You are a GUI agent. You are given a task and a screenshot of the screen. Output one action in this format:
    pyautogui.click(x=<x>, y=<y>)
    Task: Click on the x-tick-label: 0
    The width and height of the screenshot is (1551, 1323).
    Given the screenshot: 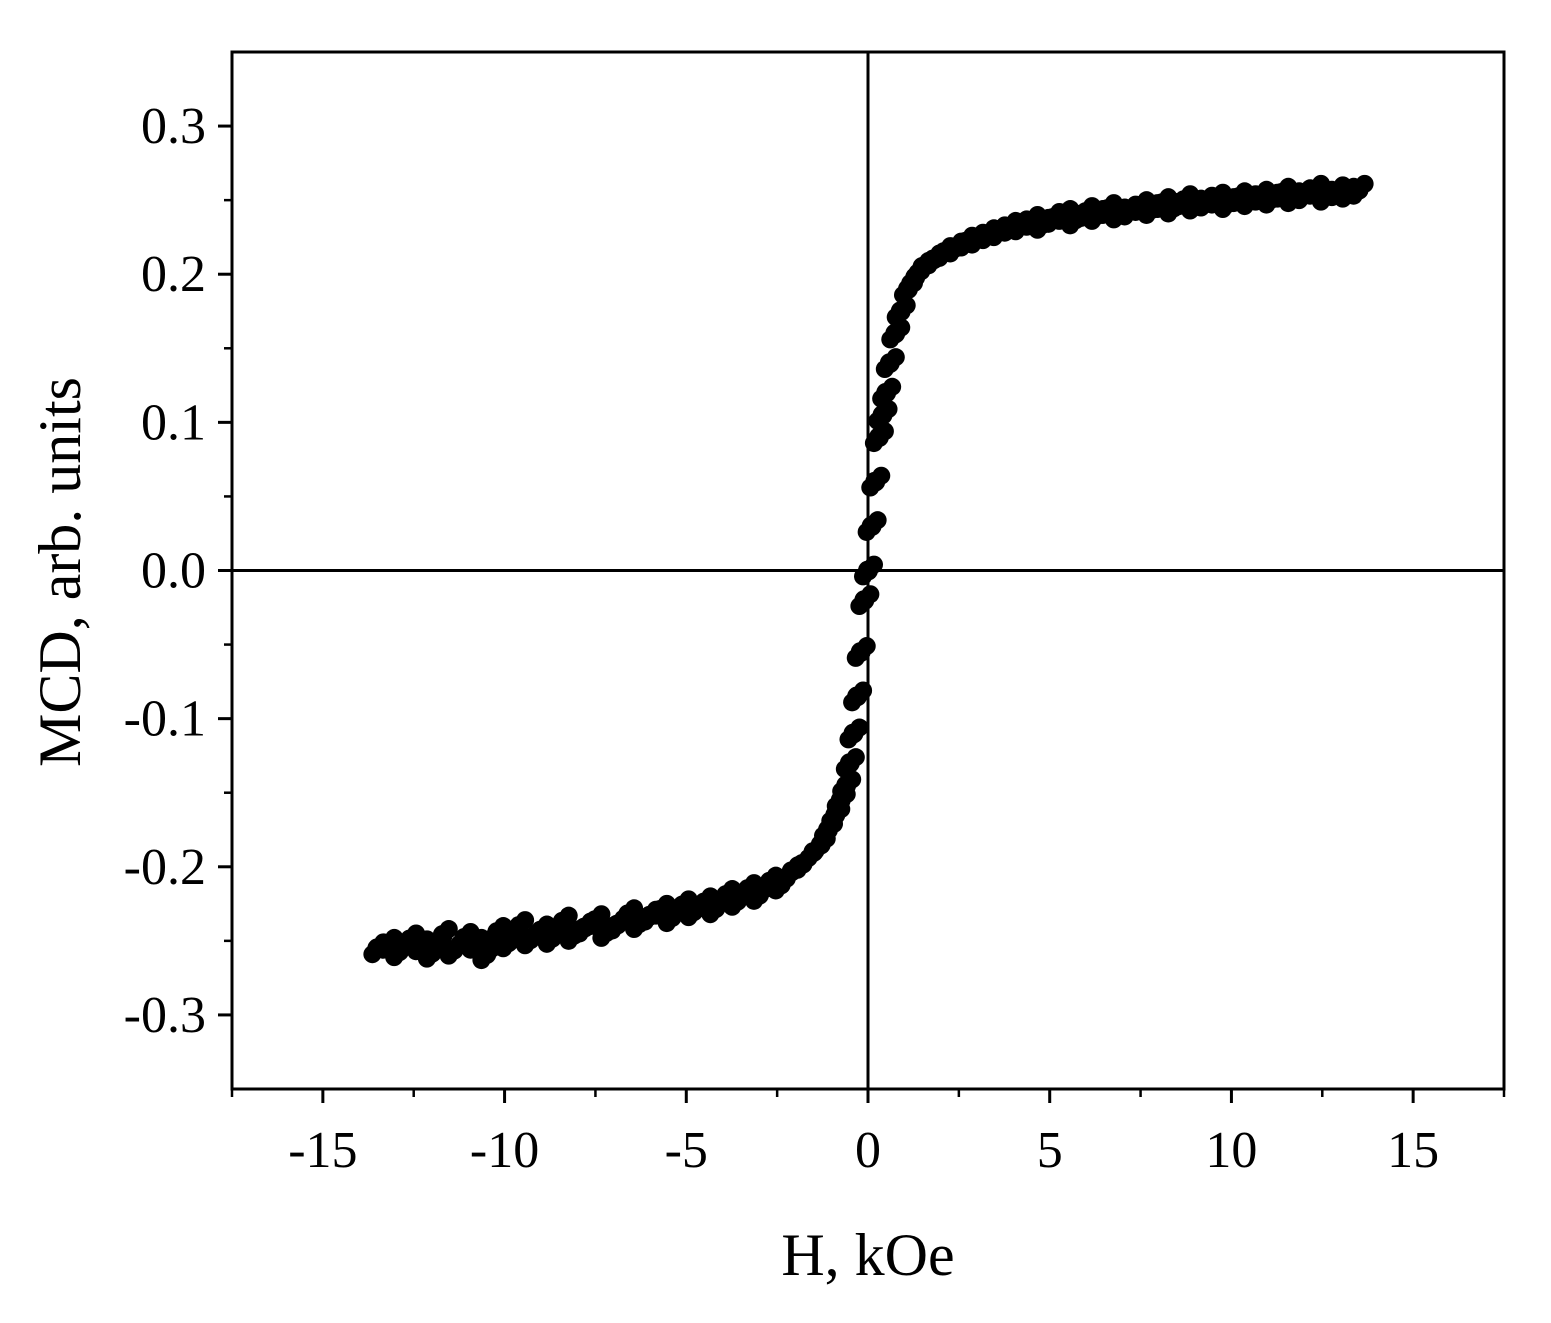 What is the action you would take?
    pyautogui.click(x=868, y=1150)
    